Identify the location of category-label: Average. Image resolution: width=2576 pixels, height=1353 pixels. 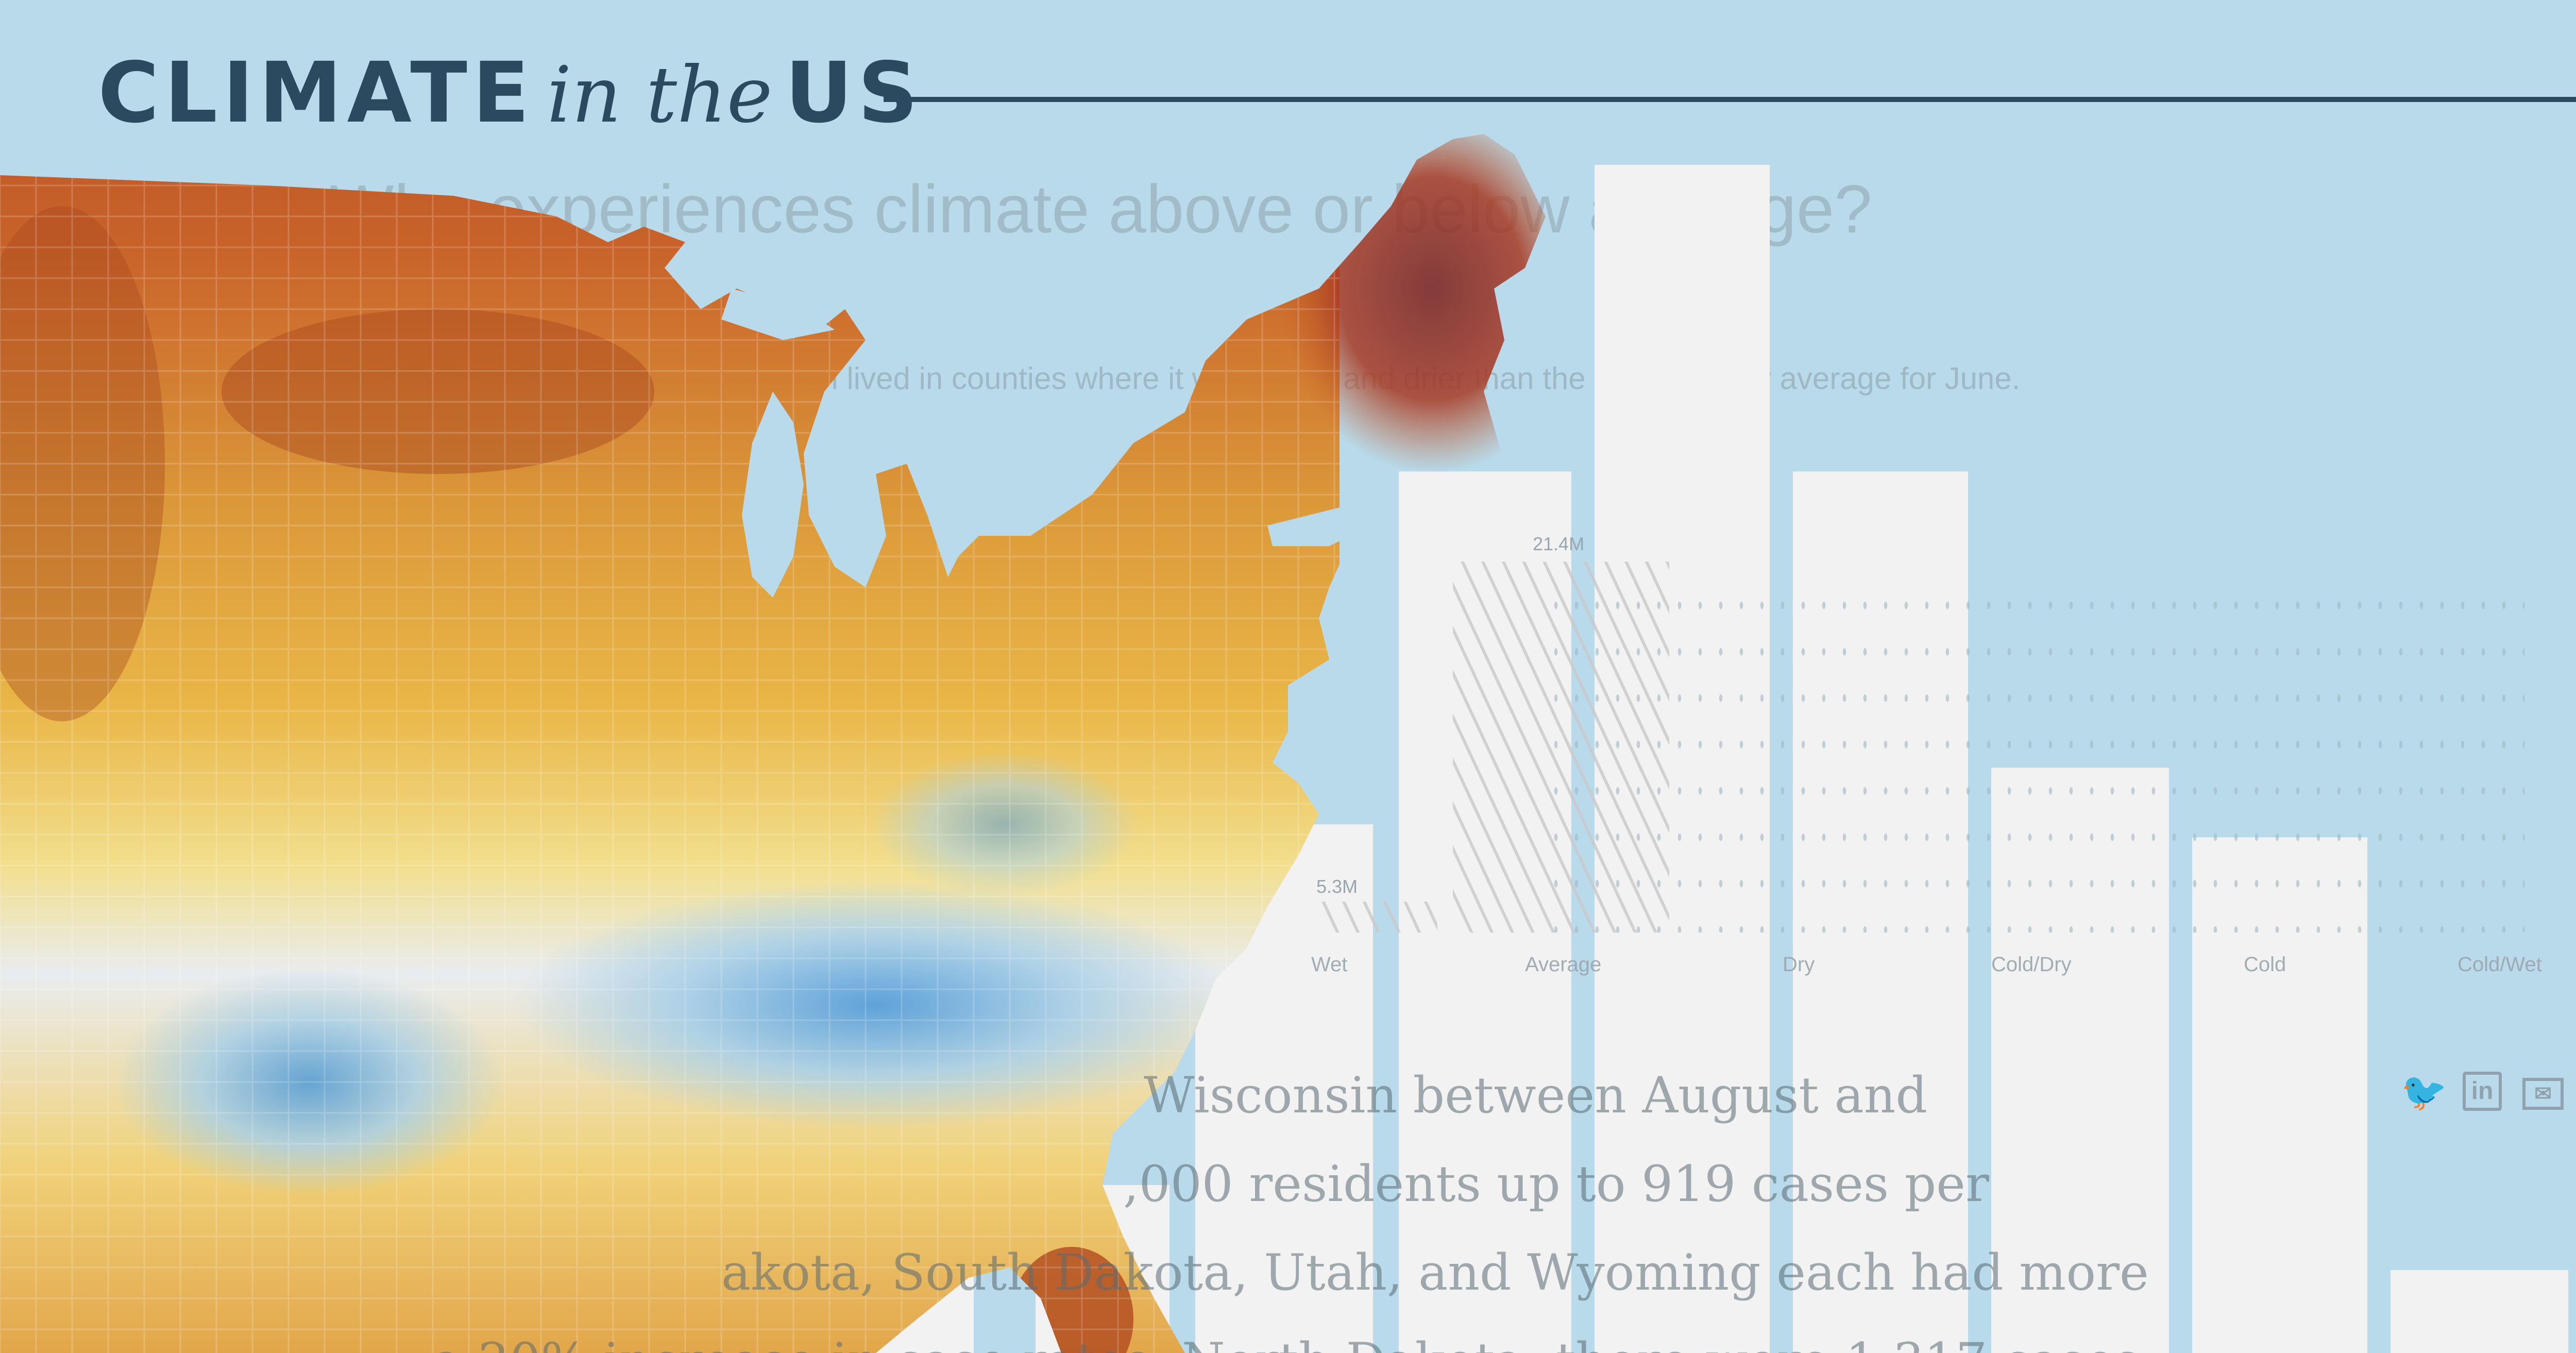
(1563, 964).